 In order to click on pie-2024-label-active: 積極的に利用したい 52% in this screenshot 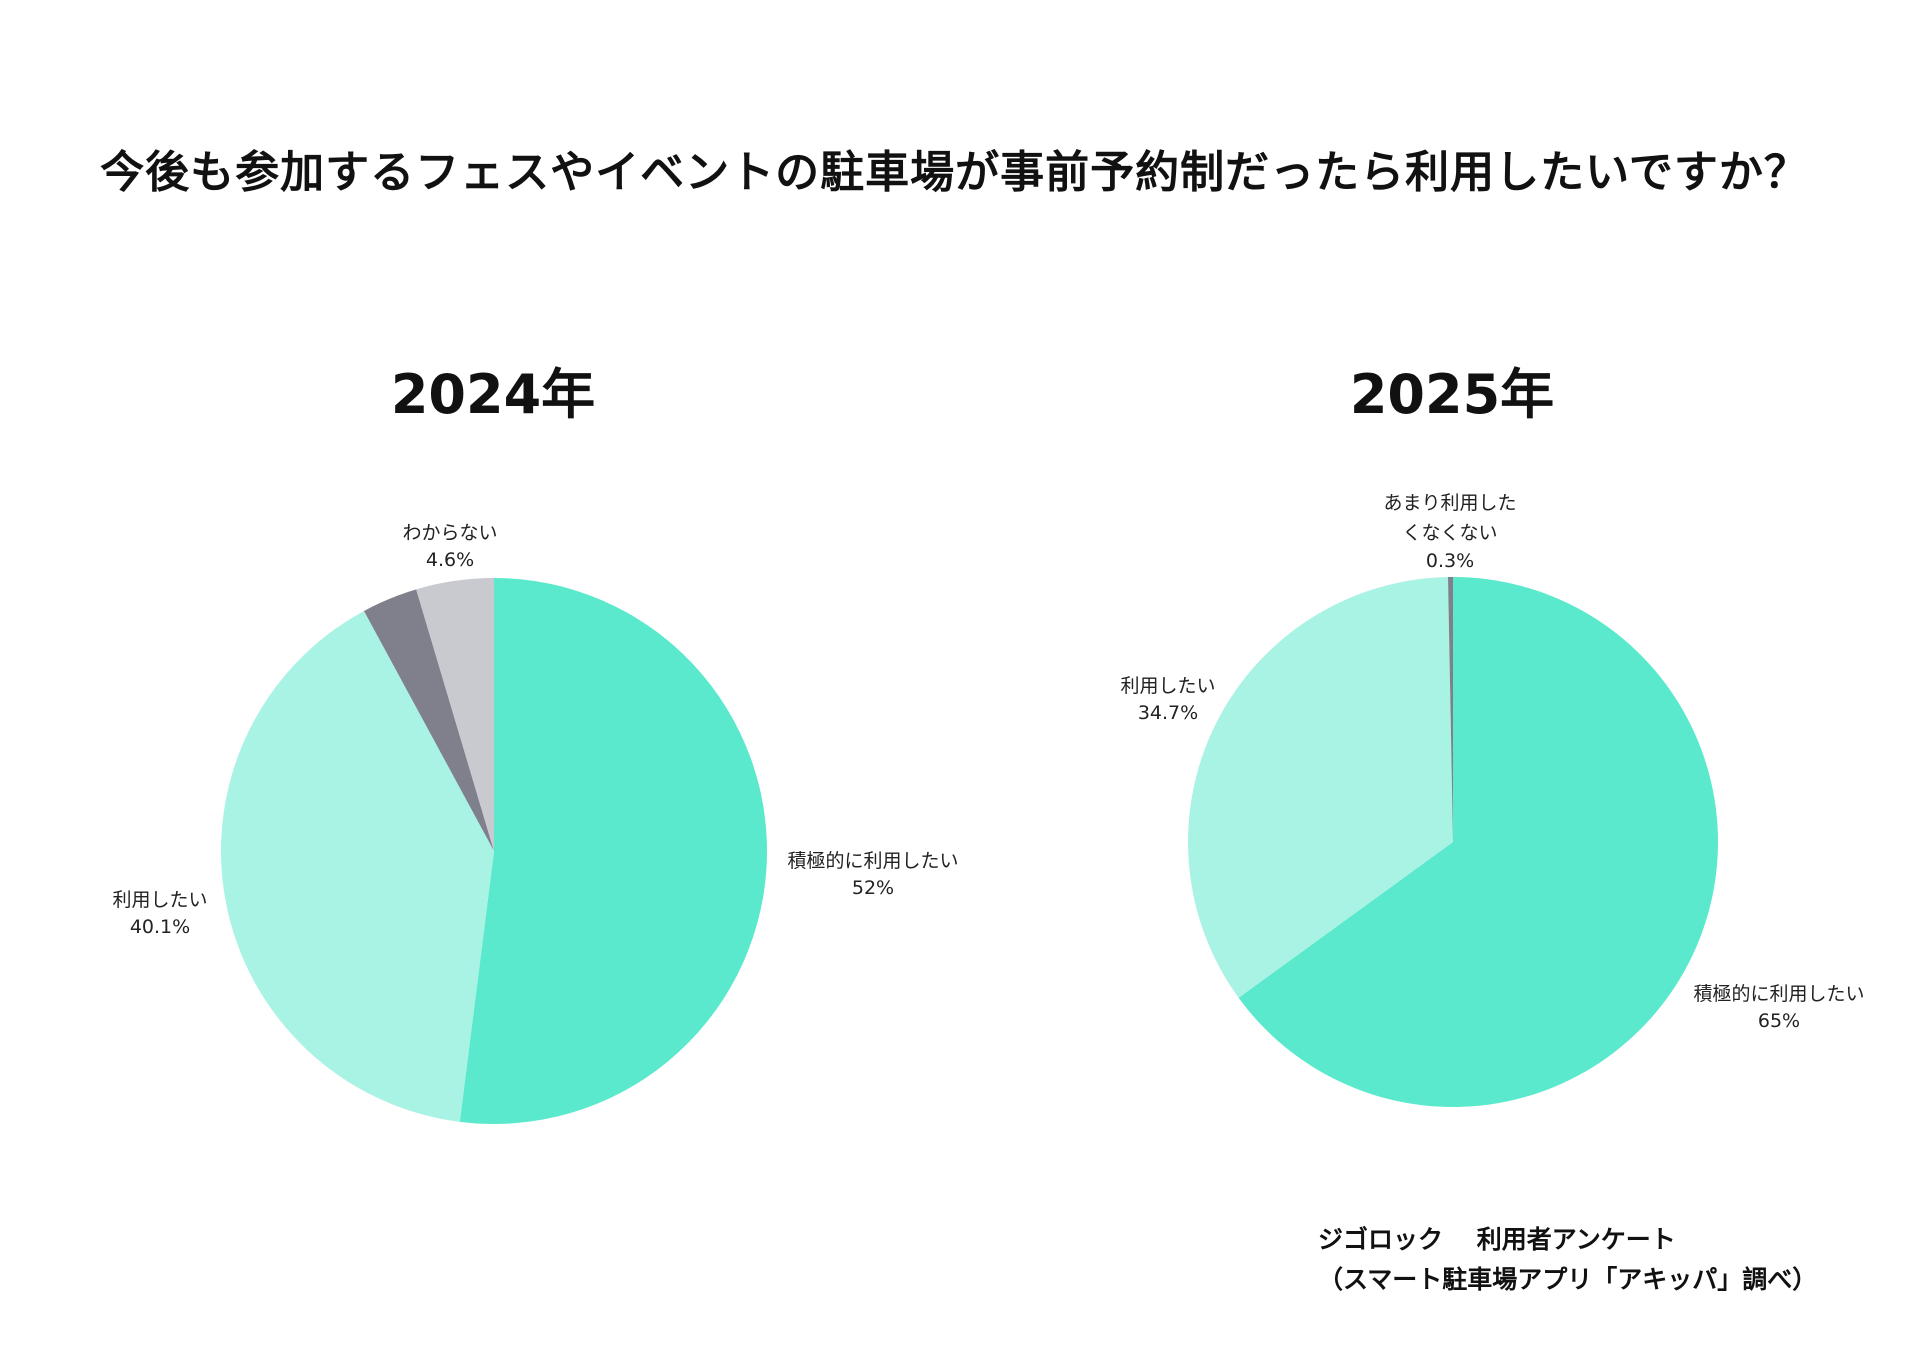, I will do `click(873, 875)`.